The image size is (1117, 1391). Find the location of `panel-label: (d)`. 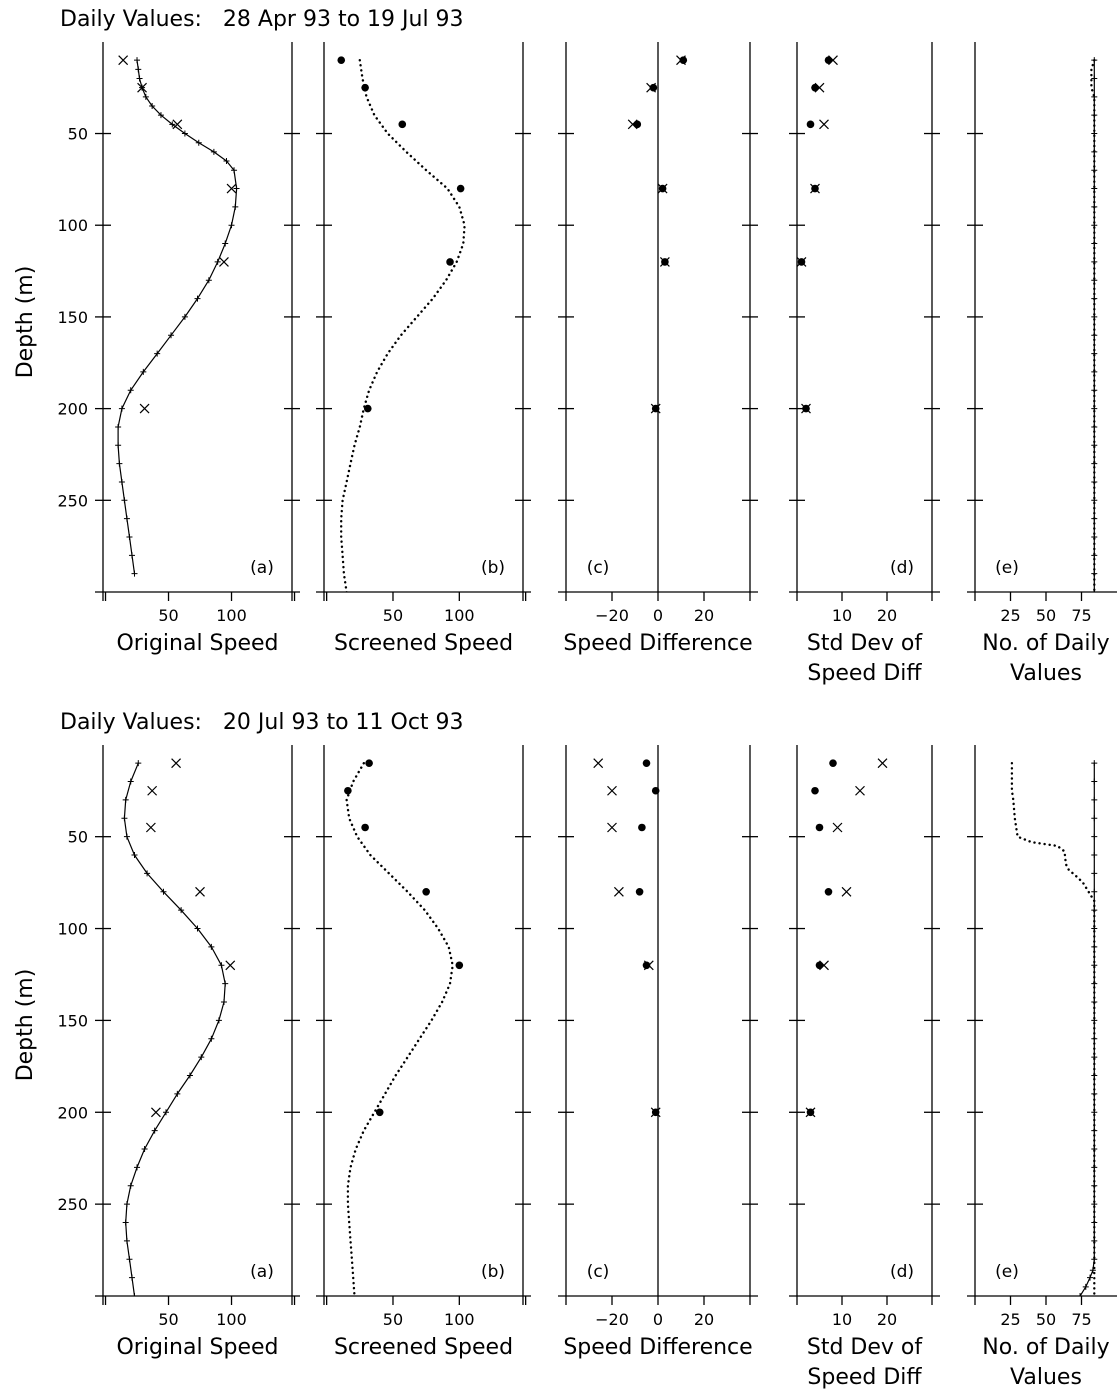

panel-label: (d) is located at coordinates (902, 568).